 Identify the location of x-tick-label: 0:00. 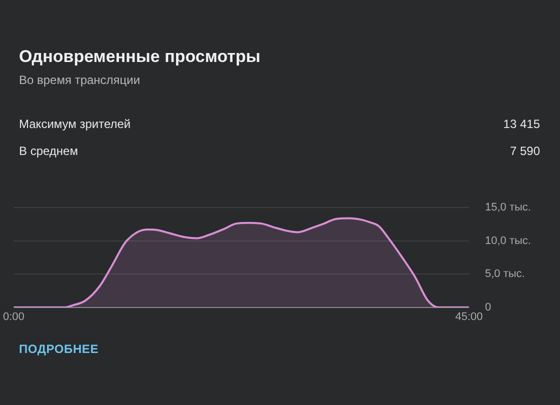
(13, 317).